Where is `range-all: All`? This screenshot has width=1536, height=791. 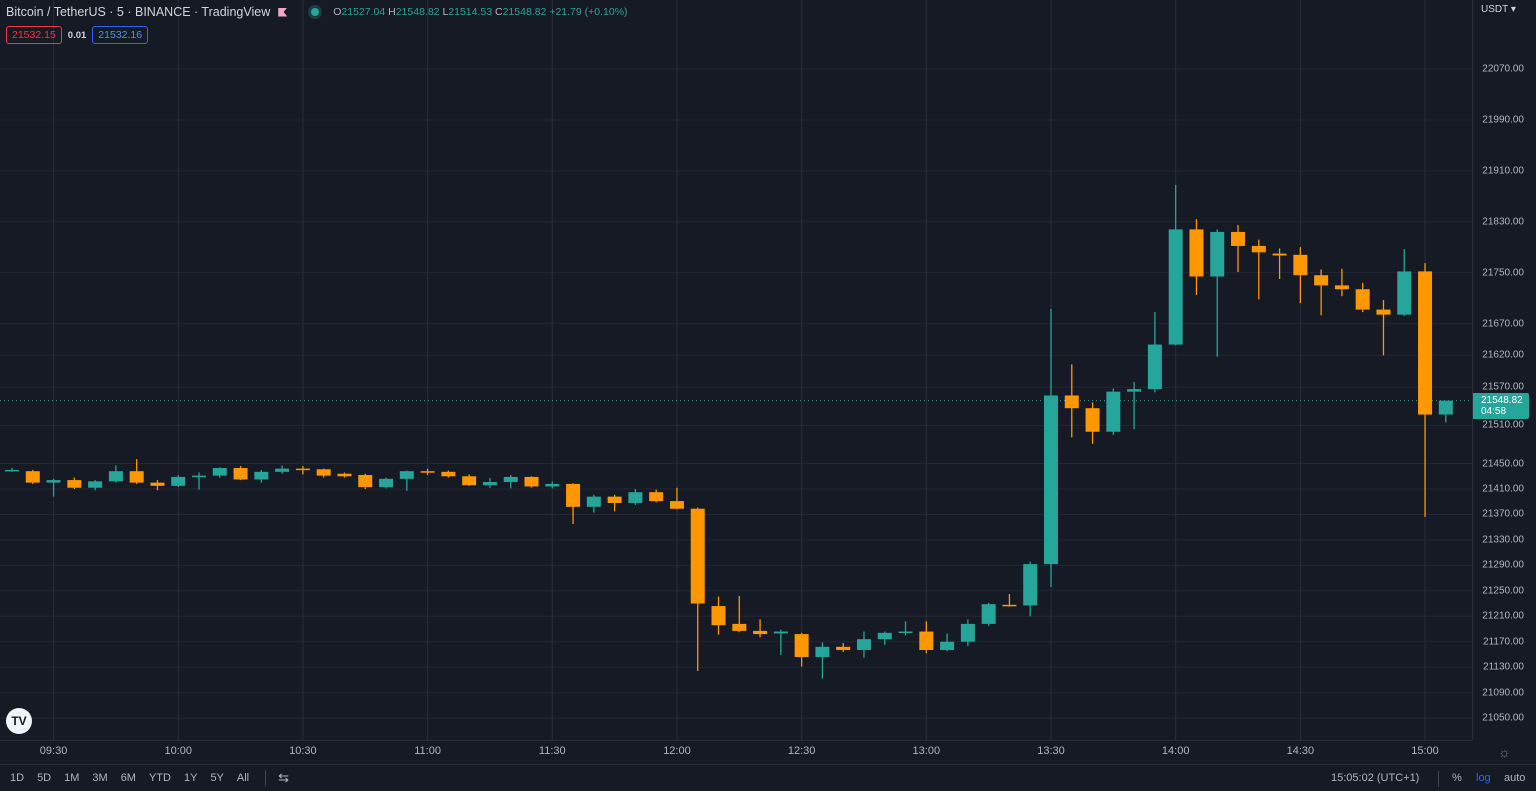 range-all: All is located at coordinates (243, 778).